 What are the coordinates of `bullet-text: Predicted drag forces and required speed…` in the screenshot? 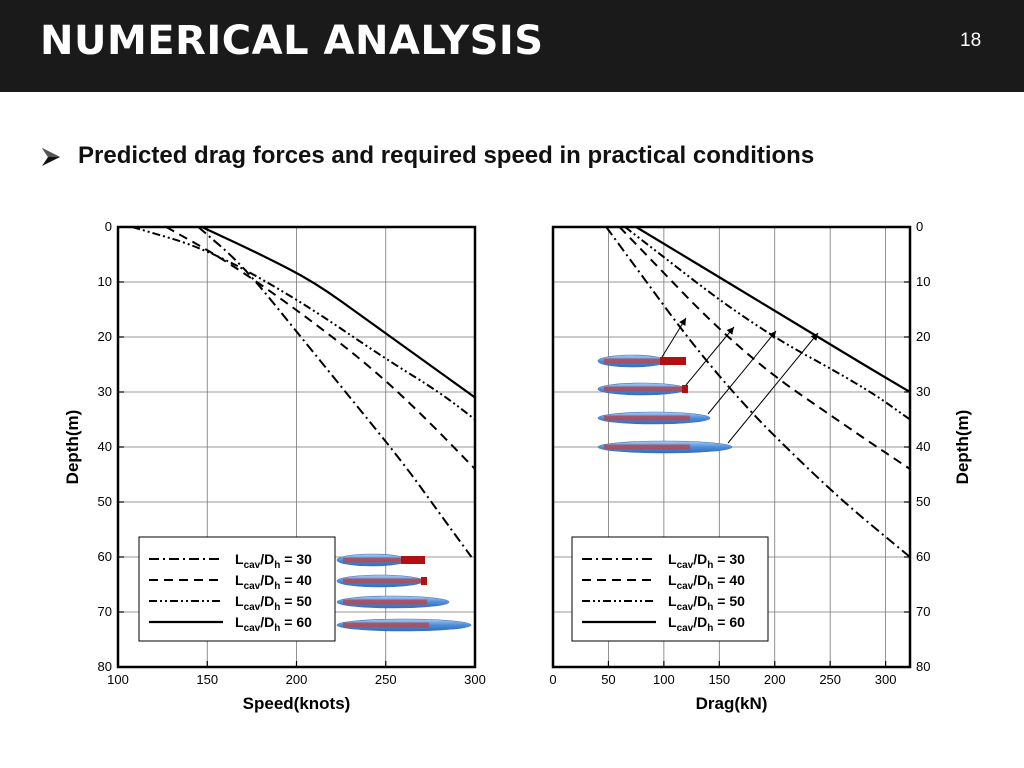 It's located at (446, 155).